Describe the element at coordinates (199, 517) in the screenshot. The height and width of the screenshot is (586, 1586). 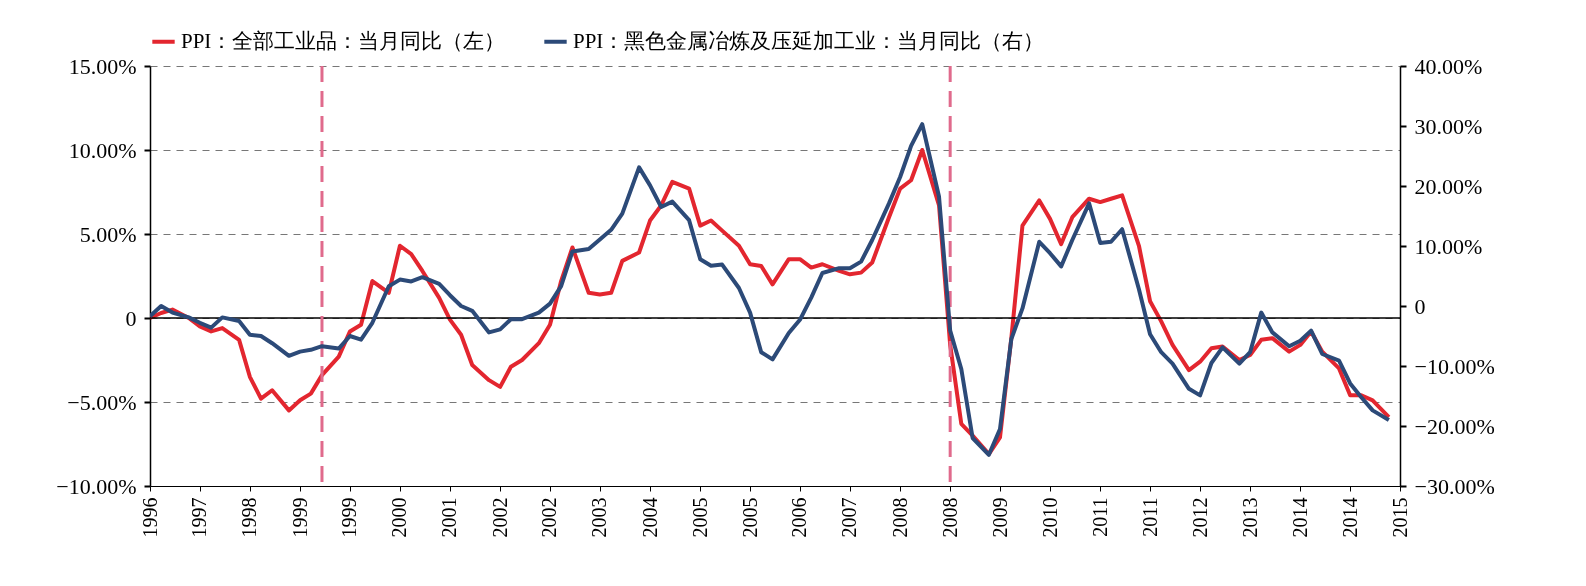
I see `x-tick-label: 1997` at that location.